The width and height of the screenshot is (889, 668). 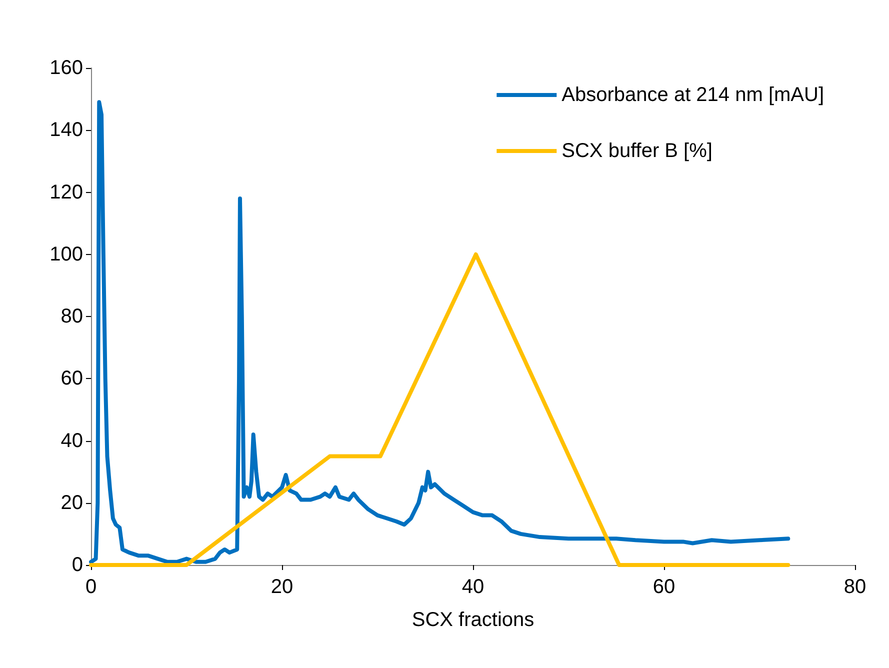 What do you see at coordinates (855, 587) in the screenshot?
I see `x-tick-label: 80` at bounding box center [855, 587].